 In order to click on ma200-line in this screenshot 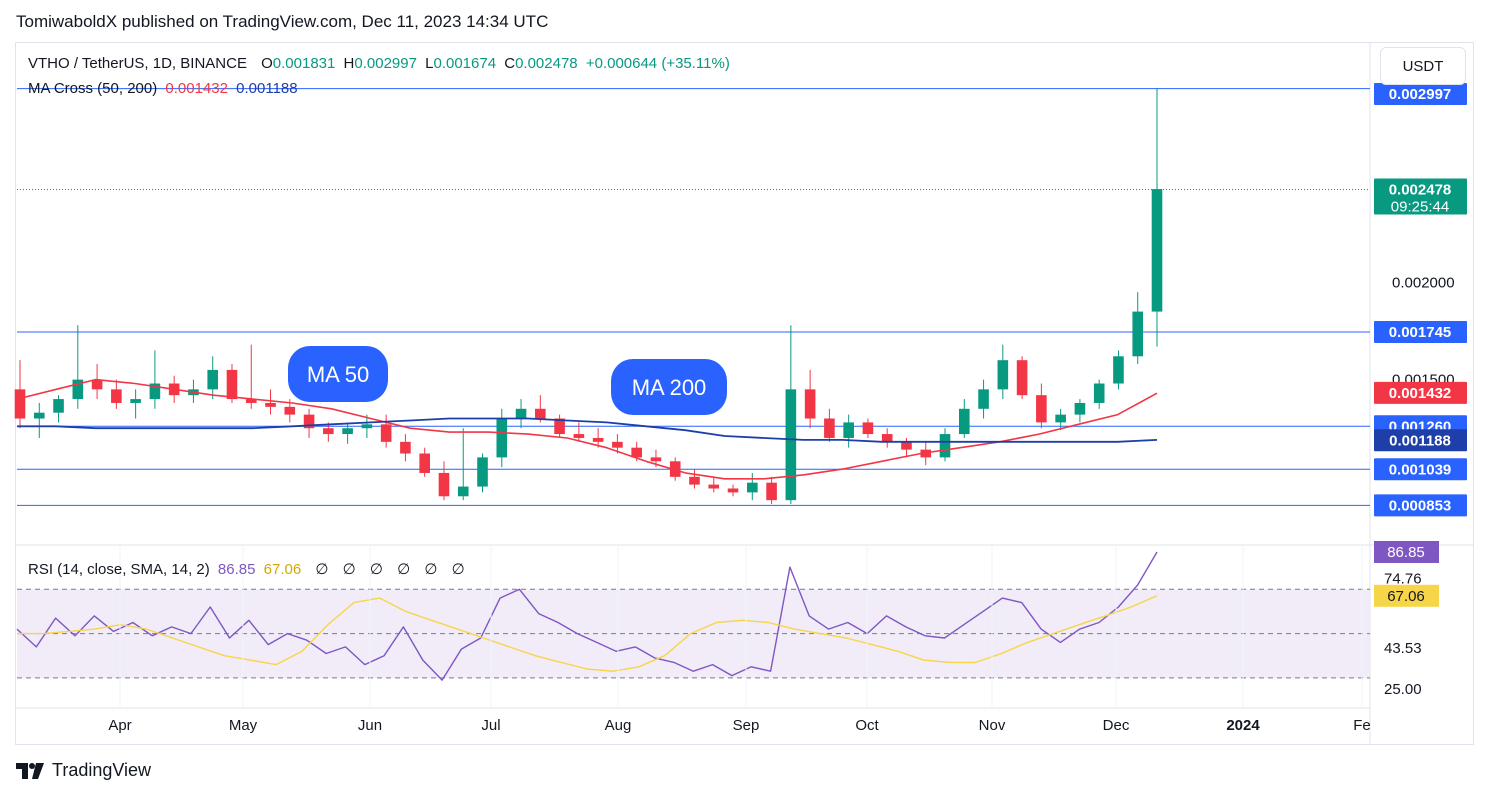, I will do `click(587, 430)`.